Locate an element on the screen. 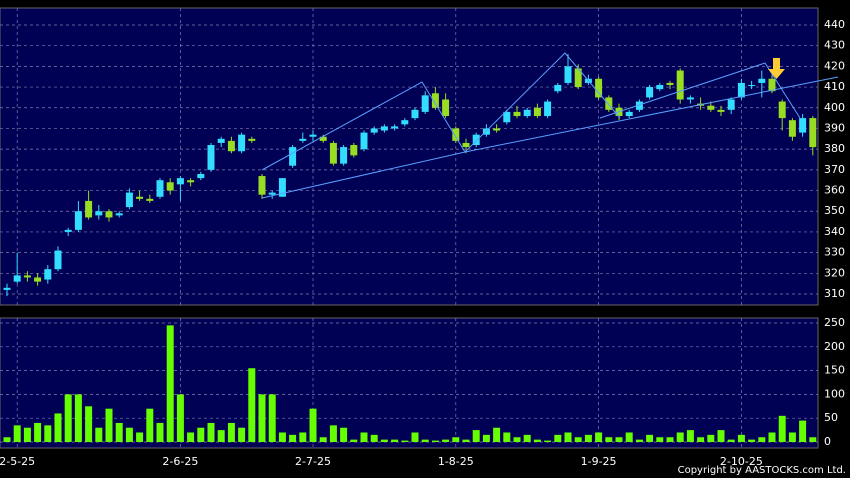  y-tick-label: 320 is located at coordinates (834, 272).